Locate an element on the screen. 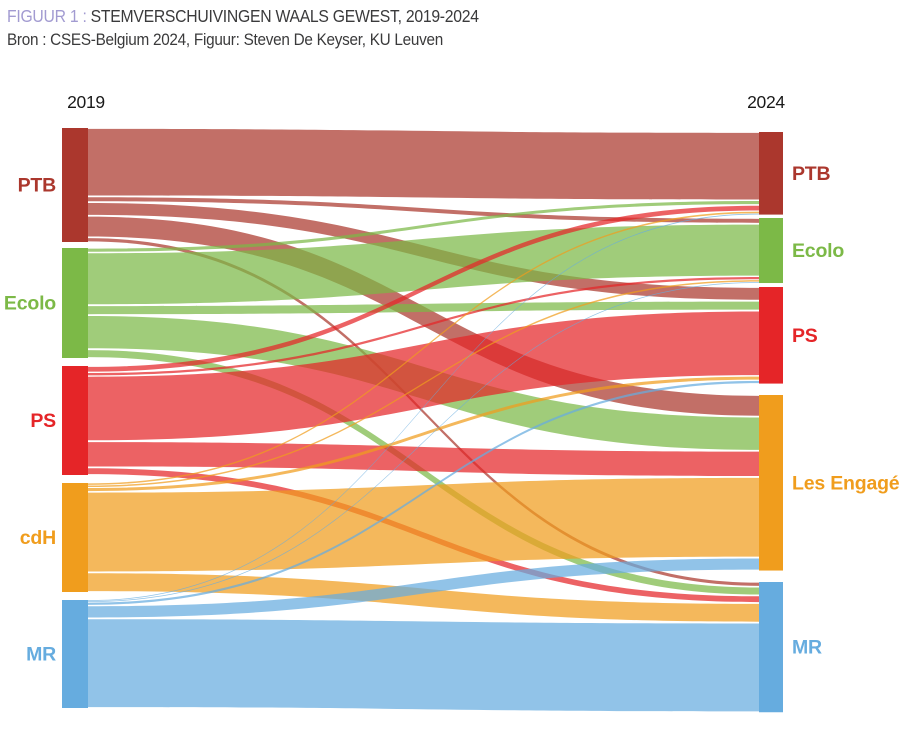  flow-cdH-to-Les Engagés is located at coordinates (423, 524).